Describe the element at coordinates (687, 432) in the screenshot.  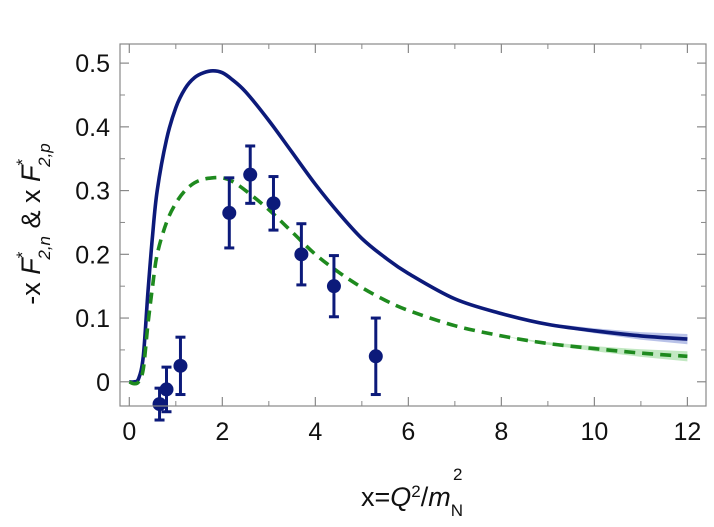
I see `x-tick-label: 12` at that location.